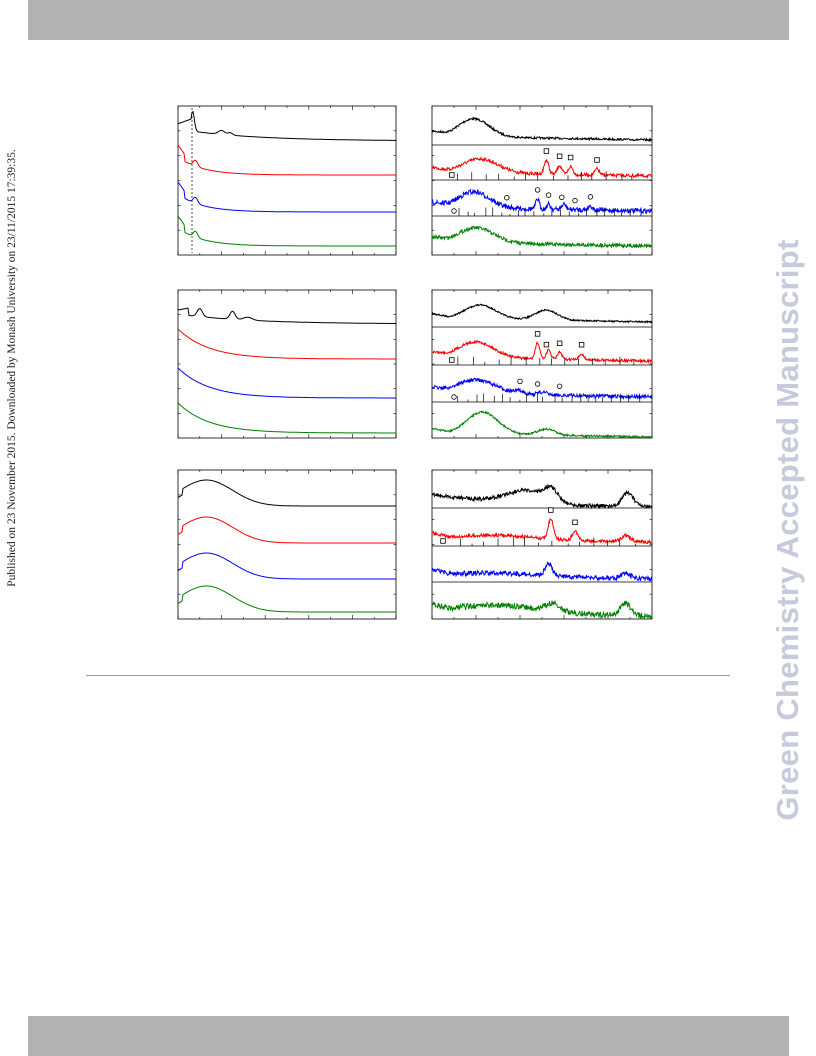  I want to click on left-top-panel-frame, so click(287, 180).